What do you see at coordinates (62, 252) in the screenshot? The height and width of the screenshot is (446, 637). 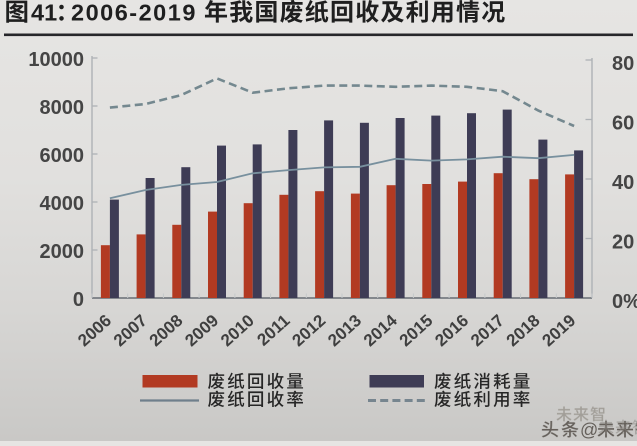 I see `svg-text: 2000` at bounding box center [62, 252].